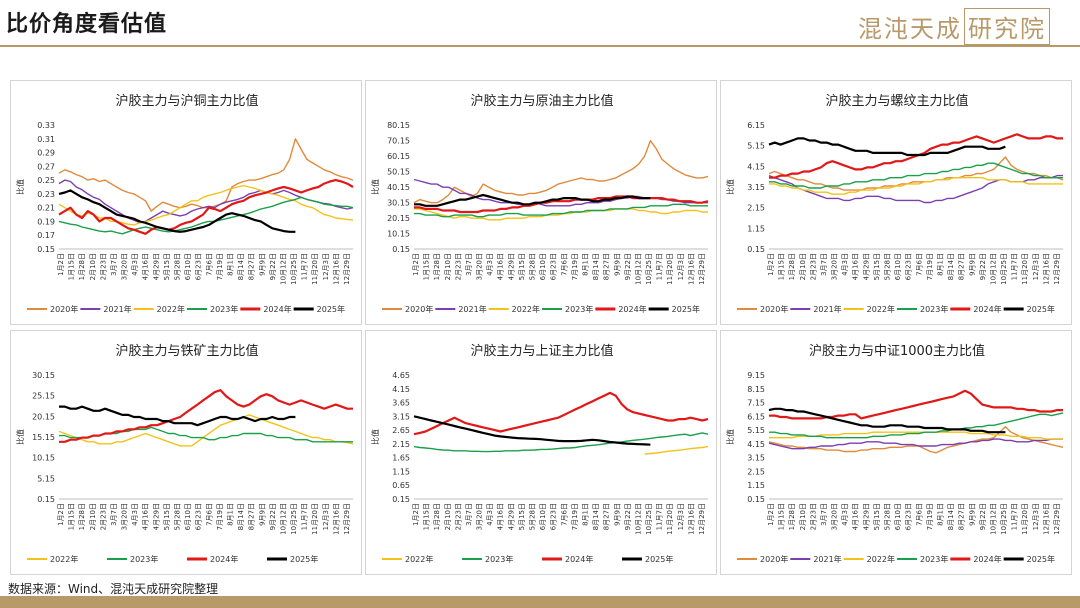  What do you see at coordinates (756, 458) in the screenshot?
I see `y-tick-label: 3.15` at bounding box center [756, 458].